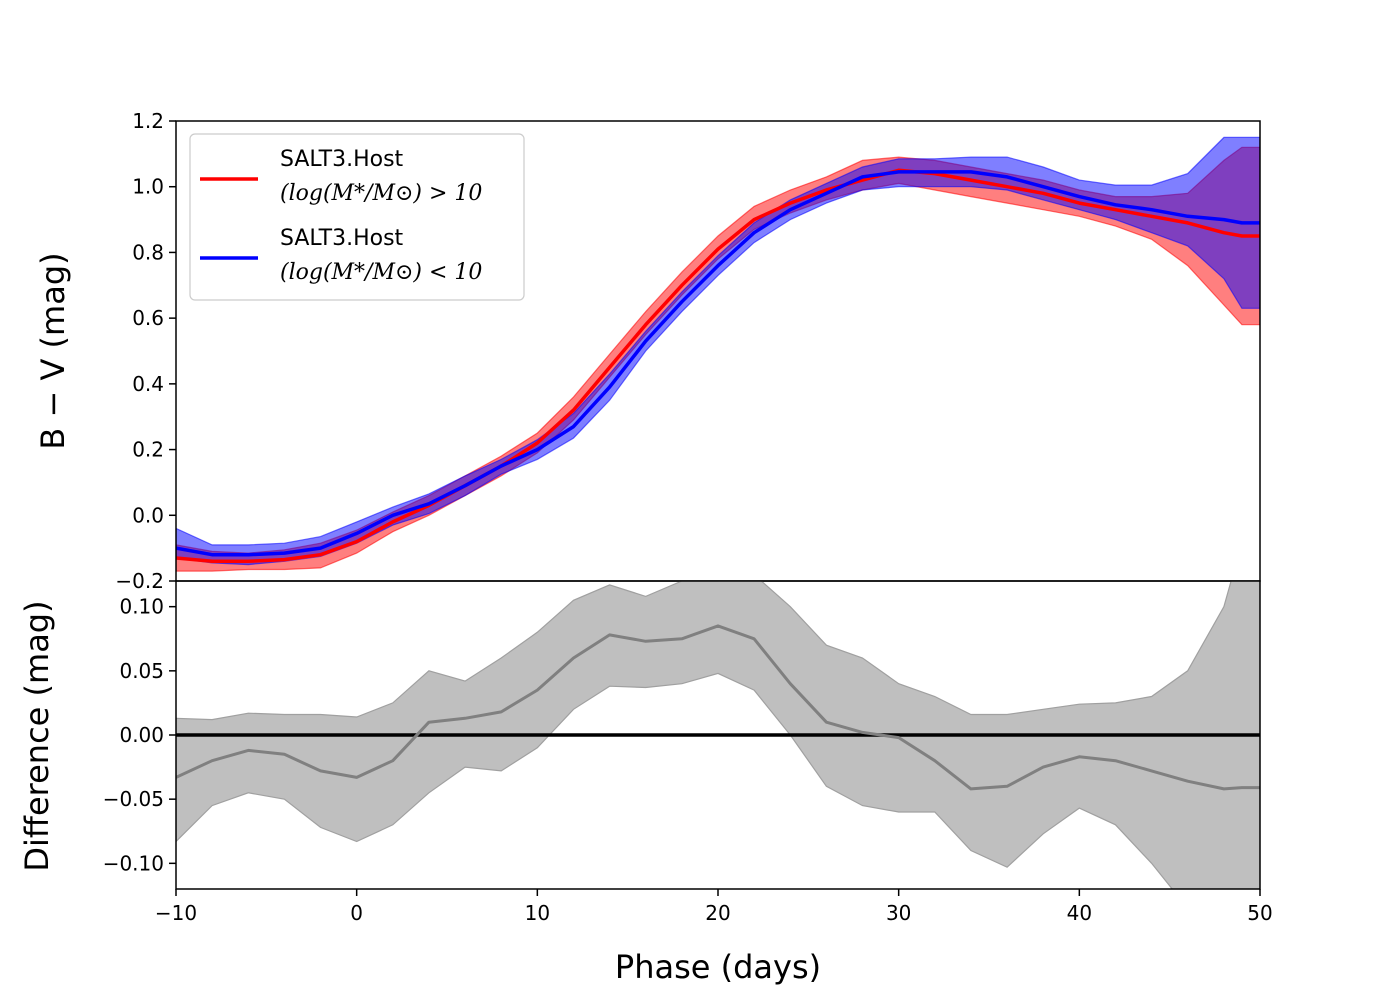 The width and height of the screenshot is (1400, 1000). Describe the element at coordinates (381, 193) in the screenshot. I see `legend-series-1-line2: (log(M*/M⊙) > 10` at that location.